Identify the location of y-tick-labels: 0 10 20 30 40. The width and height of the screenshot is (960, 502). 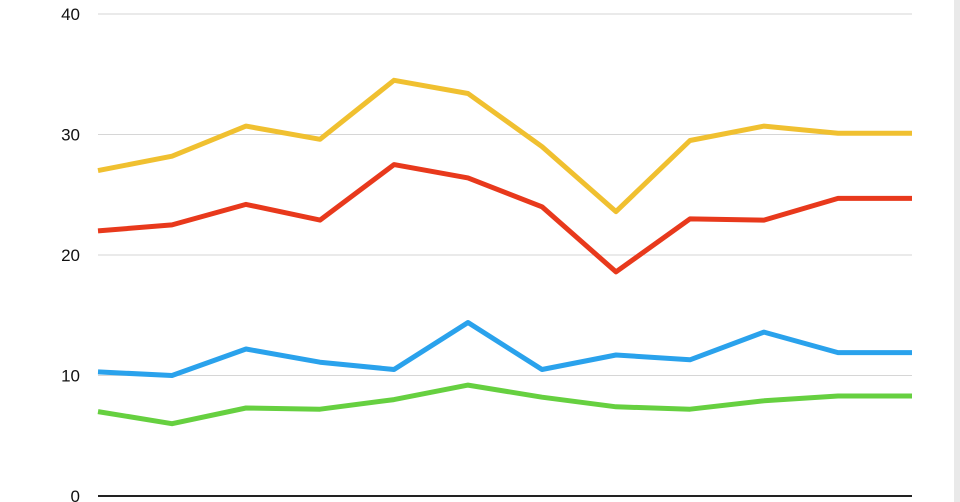
(70, 253).